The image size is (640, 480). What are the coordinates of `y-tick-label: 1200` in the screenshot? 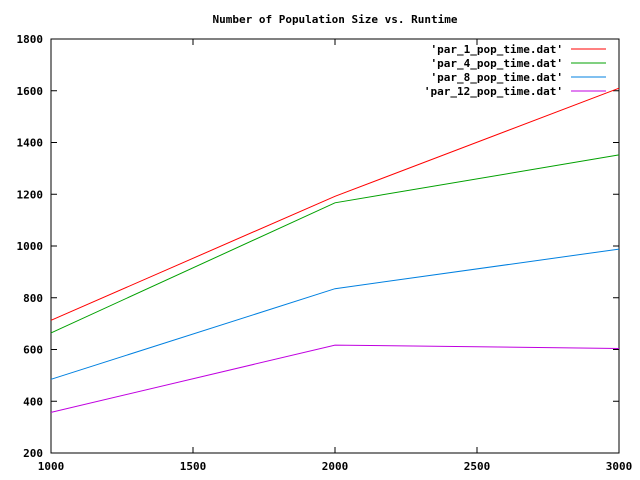 It's located at (30, 194).